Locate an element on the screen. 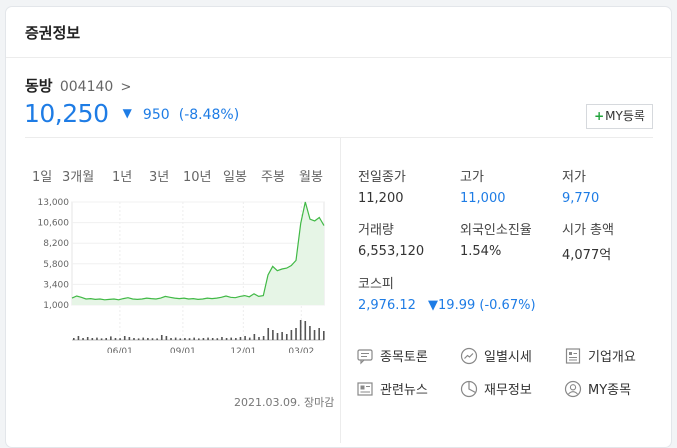  kospi-change: ▼19.99 (-0.67%) is located at coordinates (481, 305).